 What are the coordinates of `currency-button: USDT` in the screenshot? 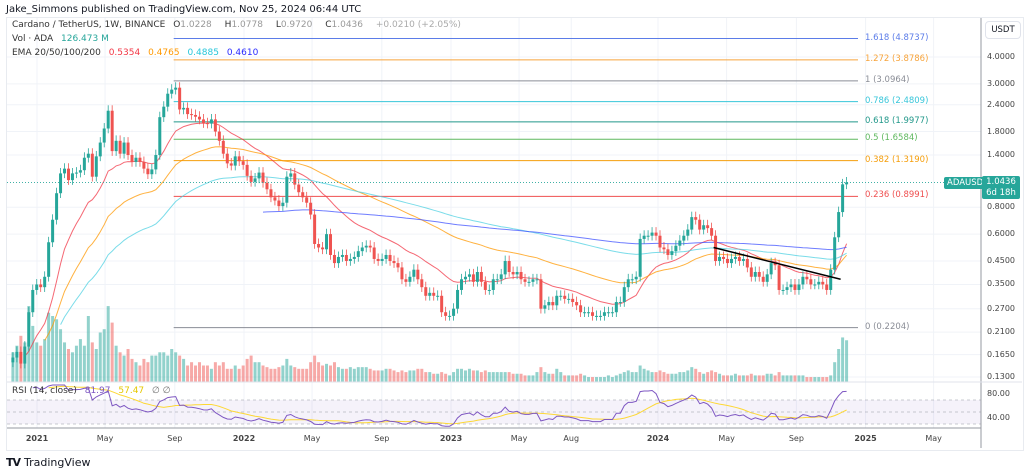 It's located at (1003, 30).